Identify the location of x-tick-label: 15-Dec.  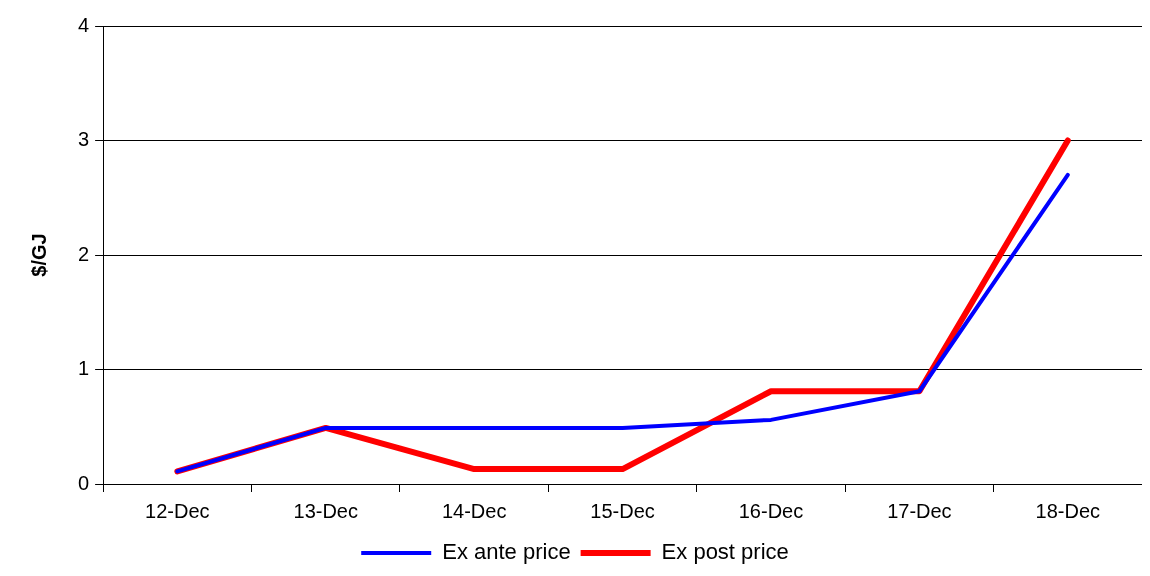
(622, 510).